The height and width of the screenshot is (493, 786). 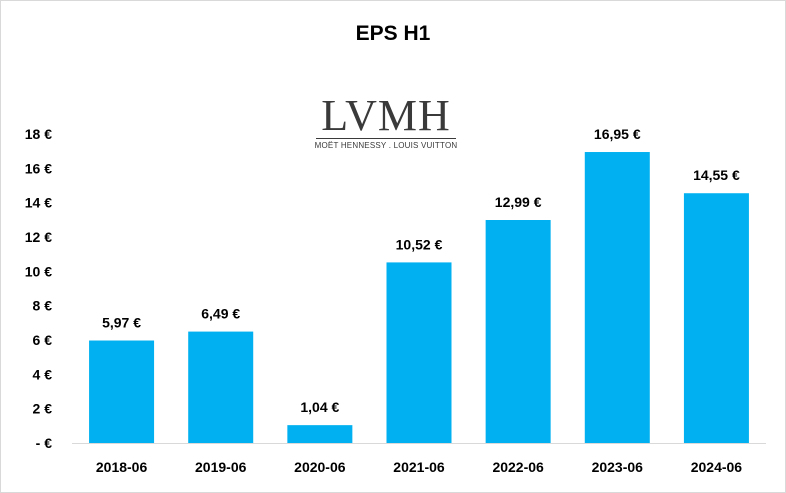 I want to click on x-tick-label: 2022-06, so click(x=518, y=467).